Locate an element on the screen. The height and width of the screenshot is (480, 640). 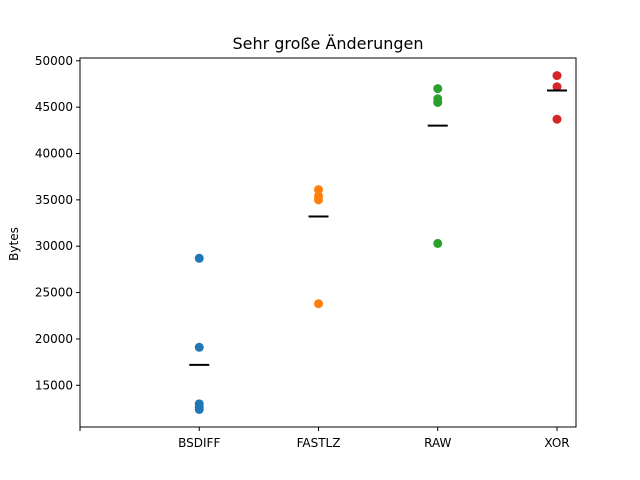
y-tick-label: 45000 is located at coordinates (54, 107).